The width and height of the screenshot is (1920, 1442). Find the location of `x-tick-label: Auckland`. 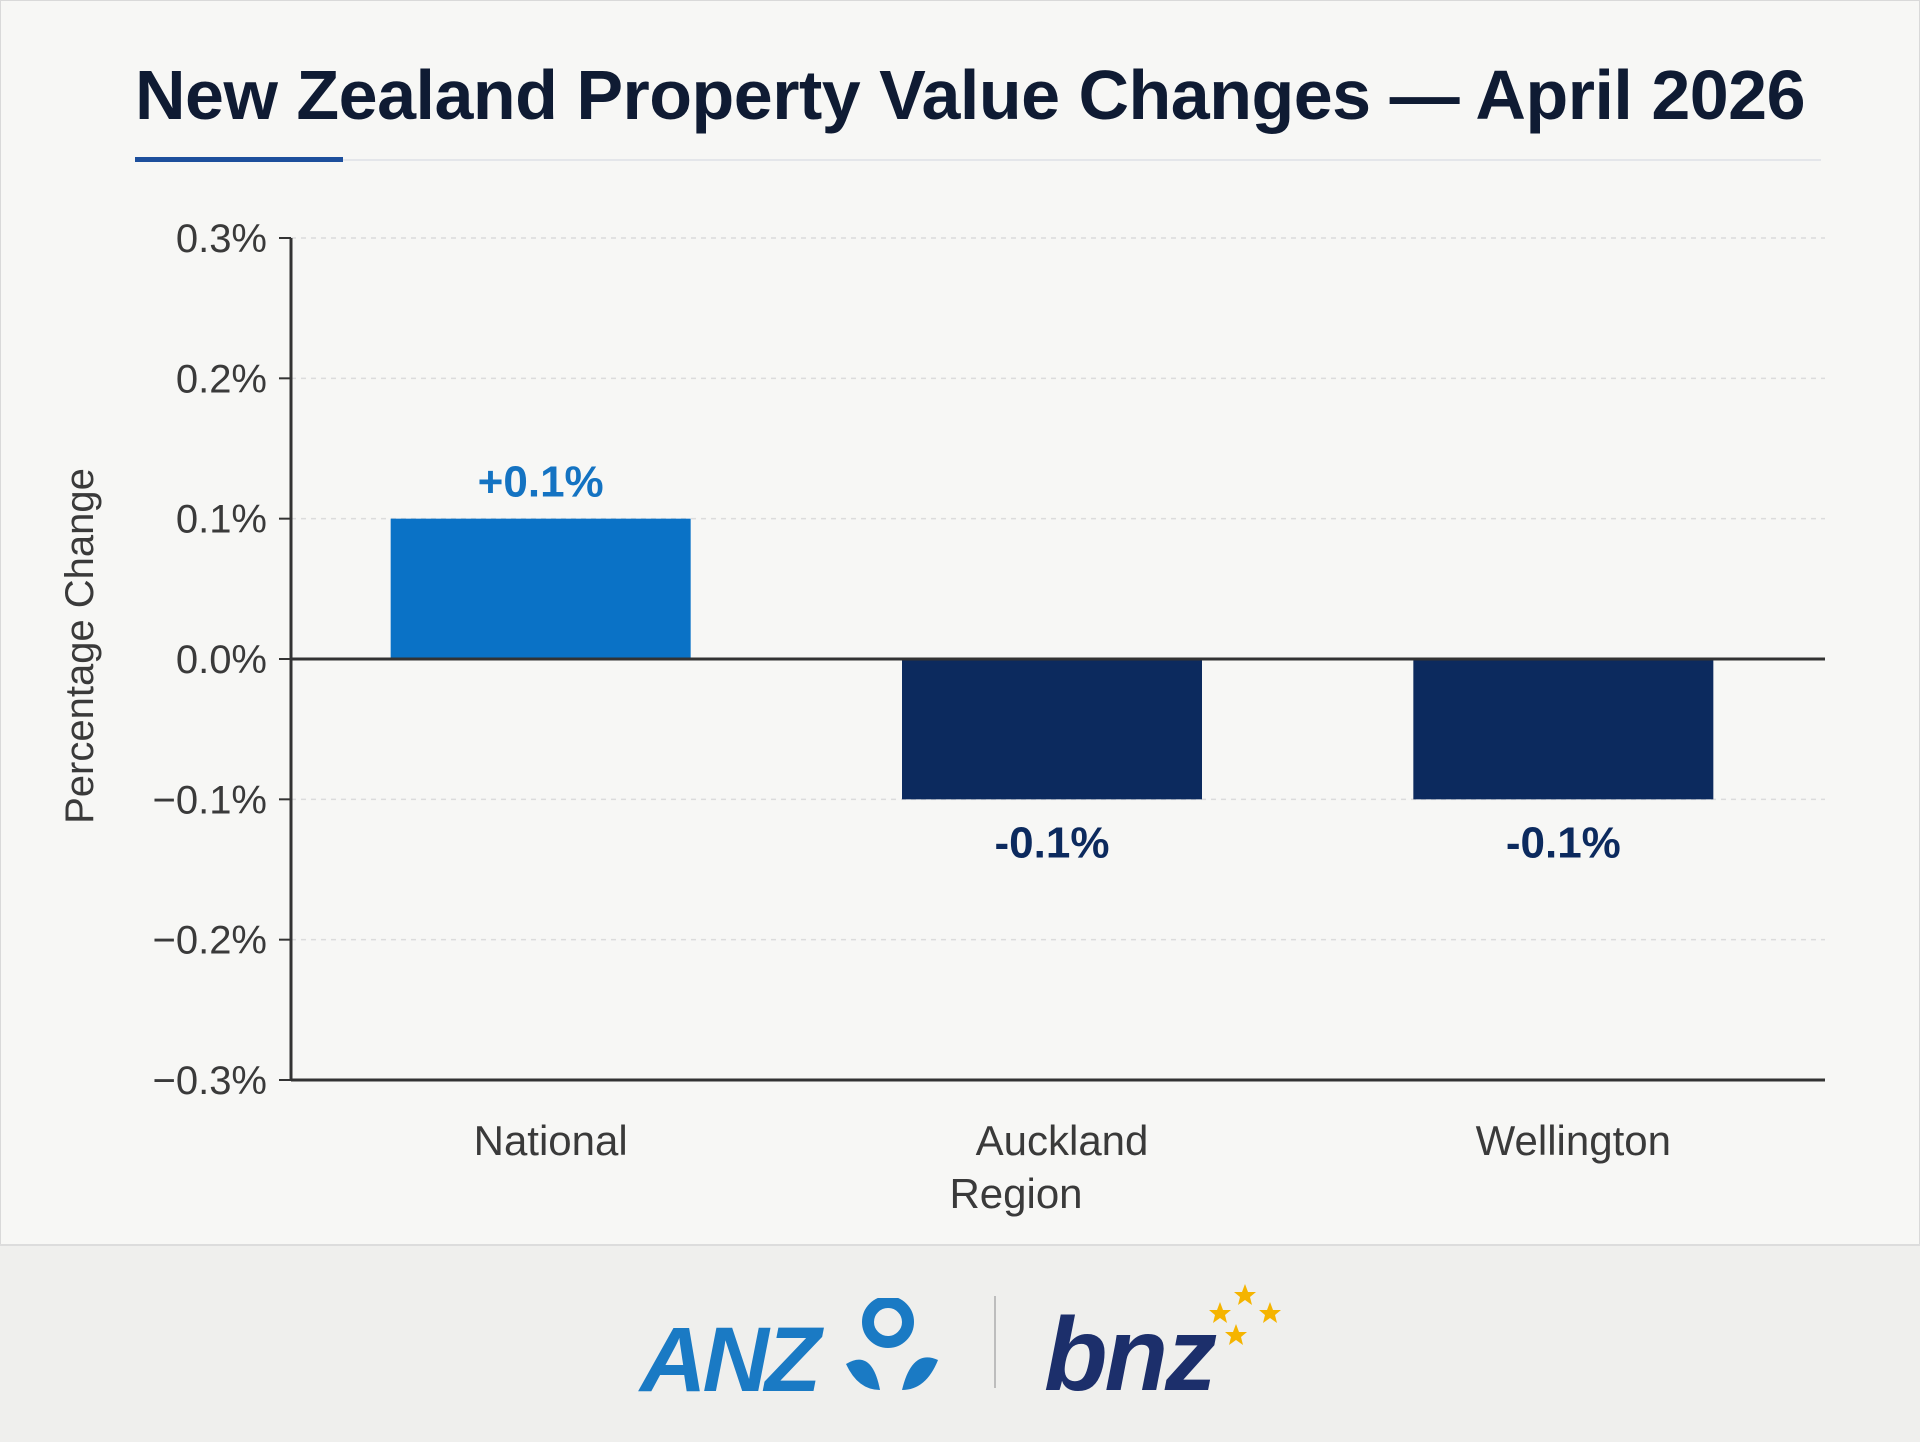

x-tick-label: Auckland is located at coordinates (1062, 1140).